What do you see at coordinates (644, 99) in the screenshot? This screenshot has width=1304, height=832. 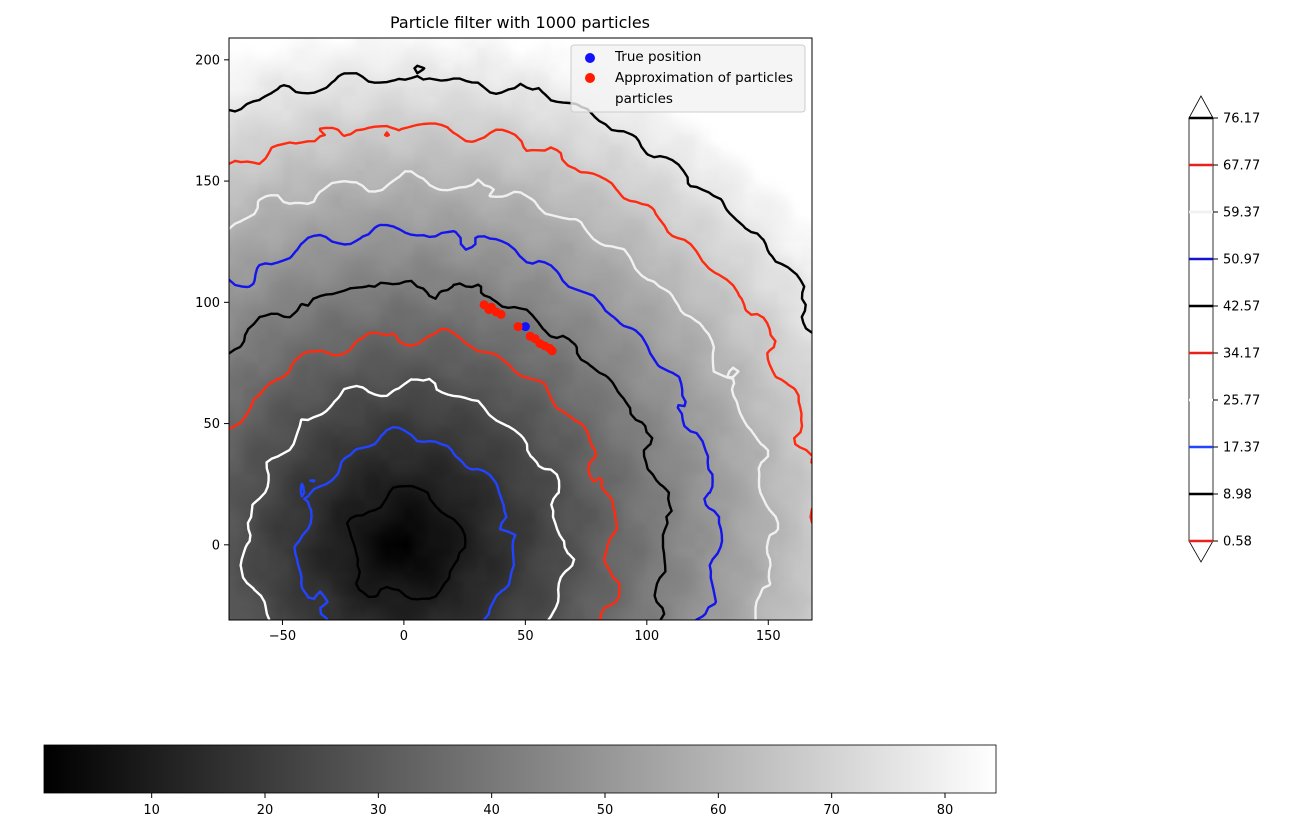 I see `legend-label-approximation-line2: particles` at bounding box center [644, 99].